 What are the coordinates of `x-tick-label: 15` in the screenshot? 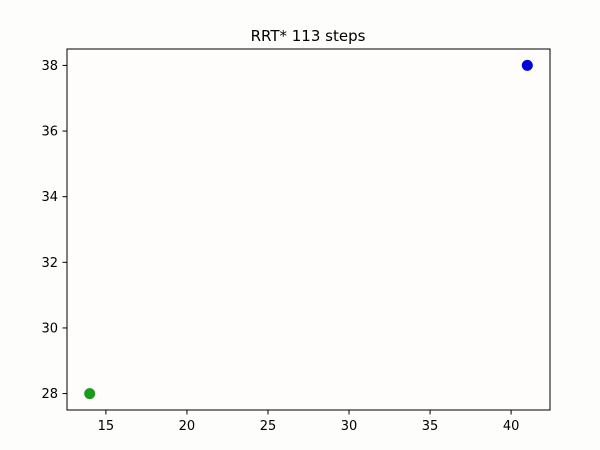 It's located at (106, 426).